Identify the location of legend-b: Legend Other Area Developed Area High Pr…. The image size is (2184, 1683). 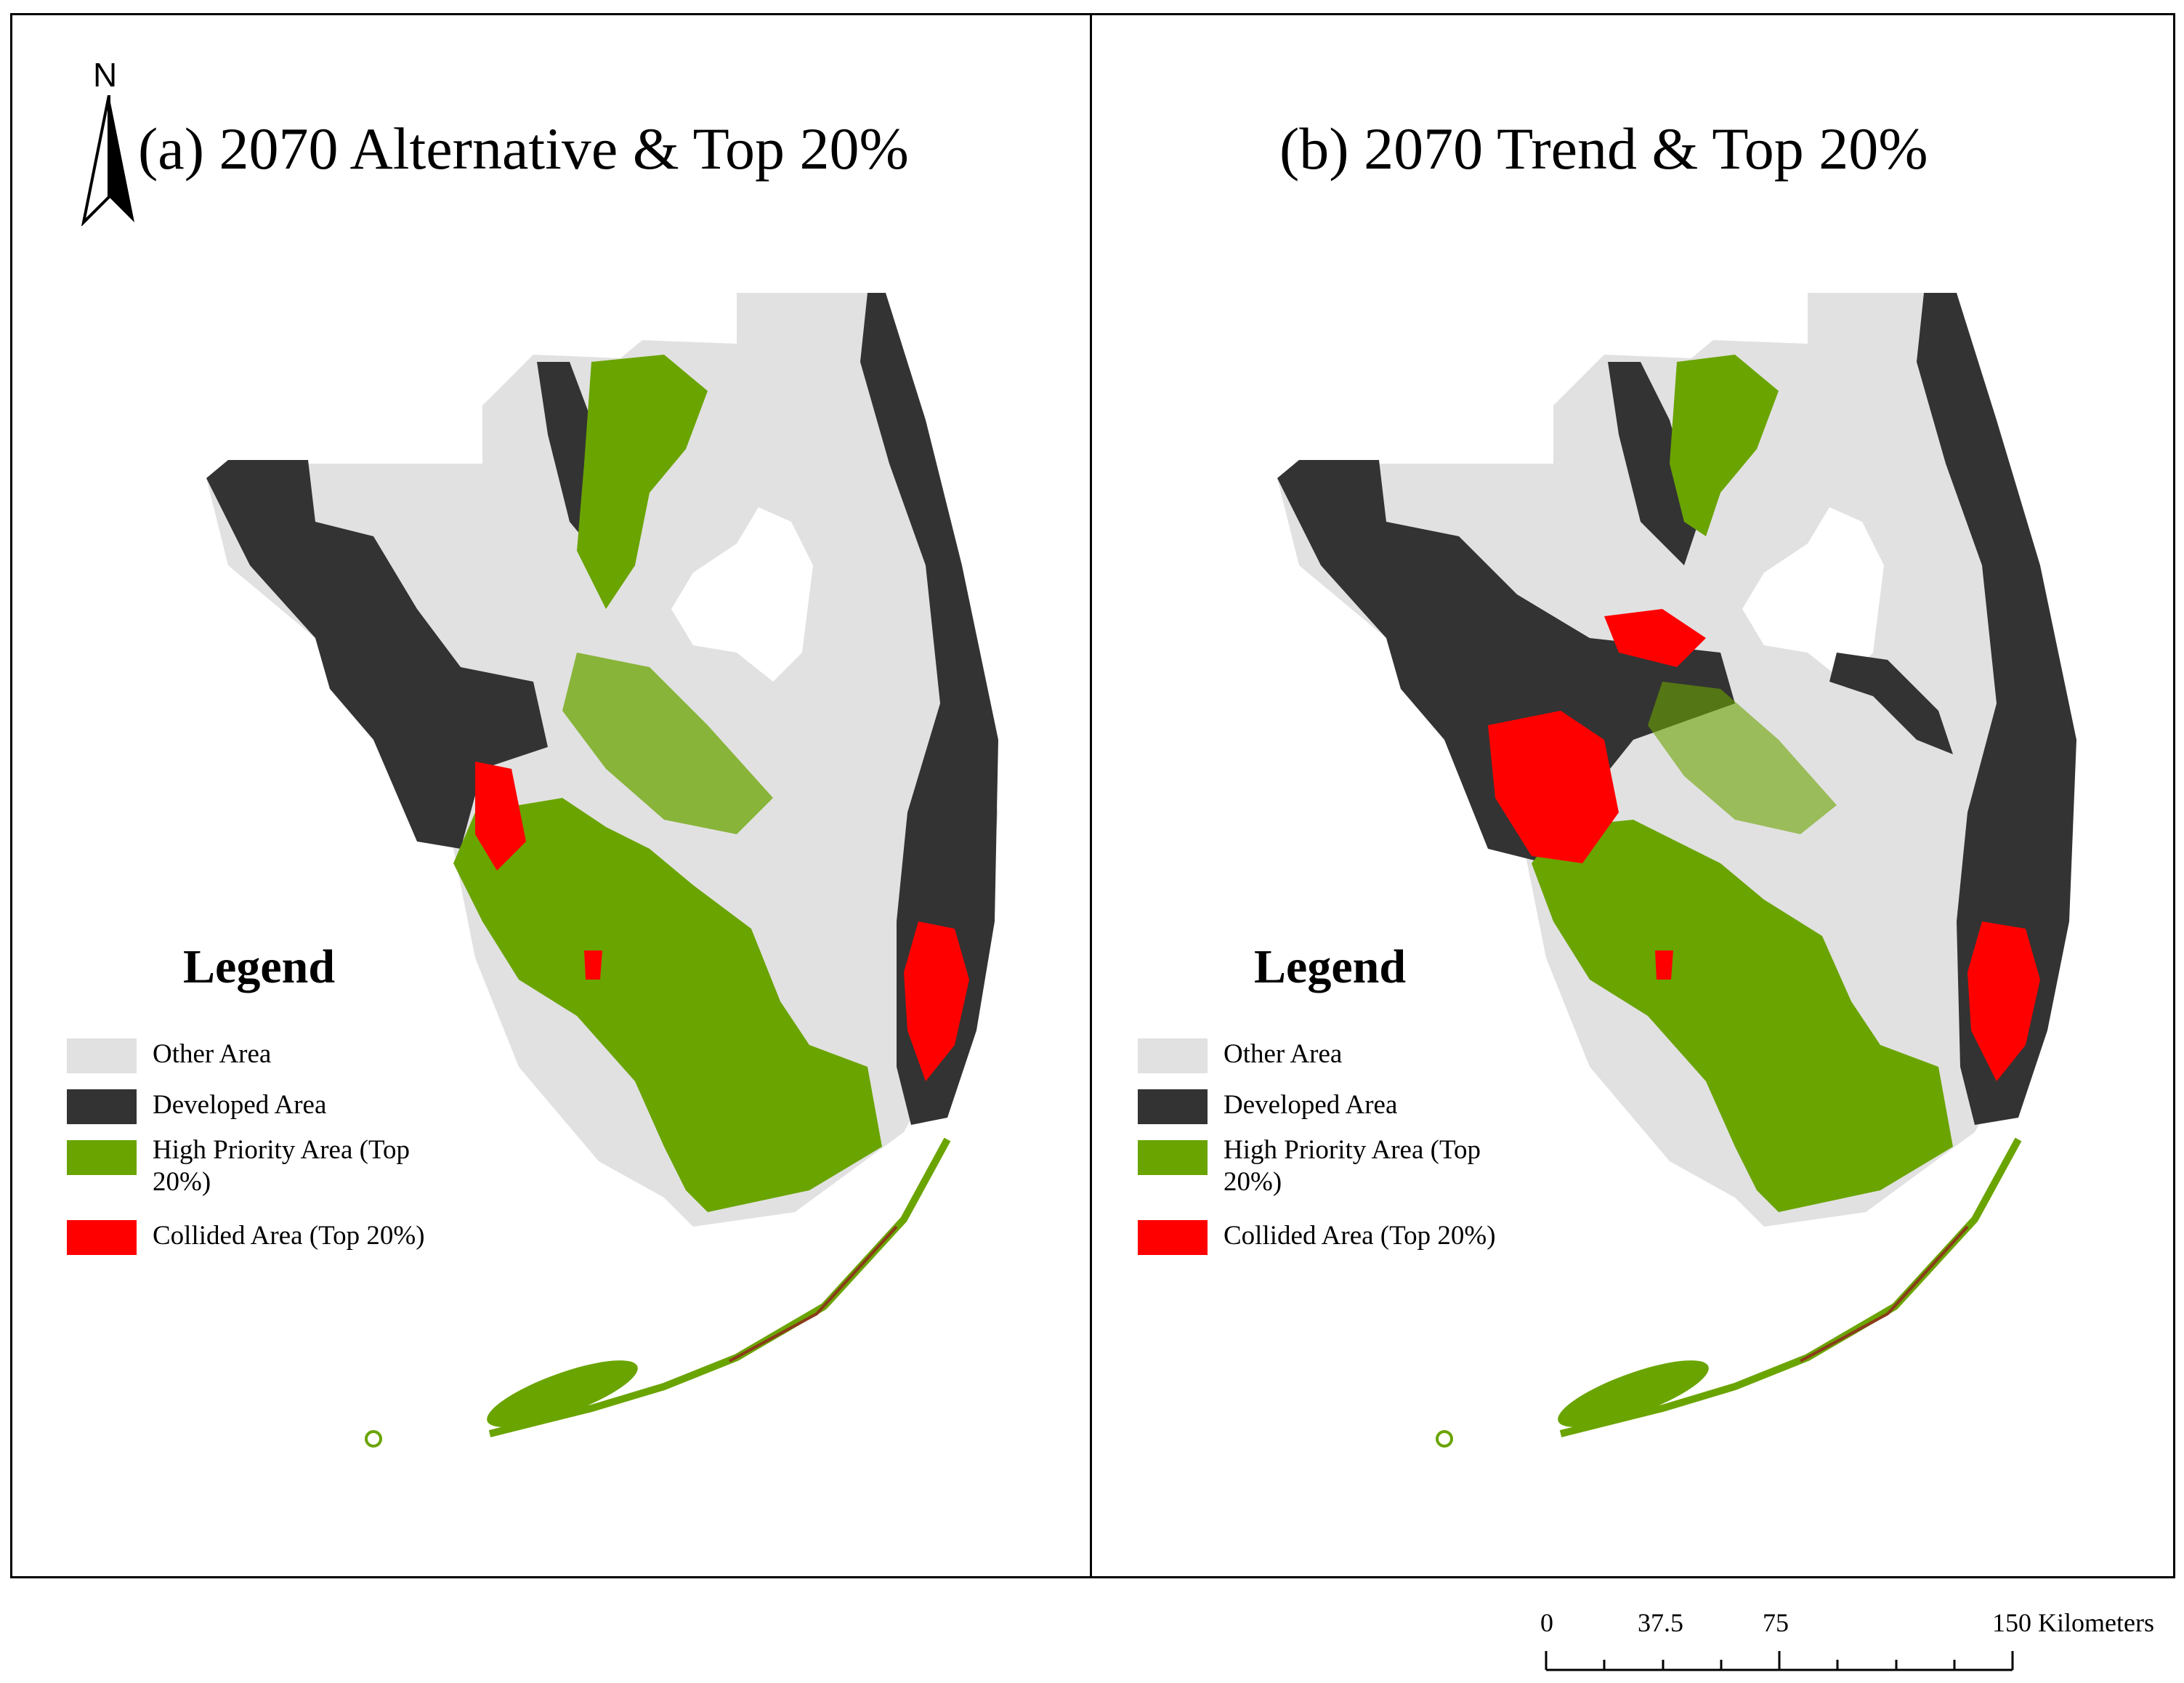
(1317, 1106).